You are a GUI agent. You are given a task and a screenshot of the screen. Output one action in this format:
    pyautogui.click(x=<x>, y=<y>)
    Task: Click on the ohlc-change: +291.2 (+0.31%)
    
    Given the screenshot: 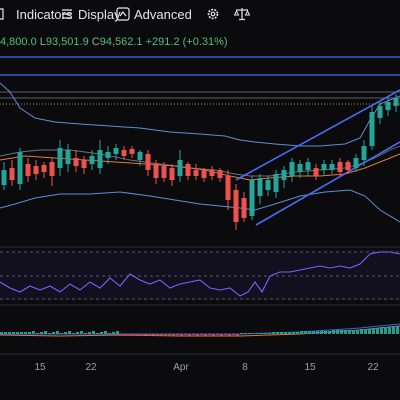 What is the action you would take?
    pyautogui.click(x=186, y=42)
    